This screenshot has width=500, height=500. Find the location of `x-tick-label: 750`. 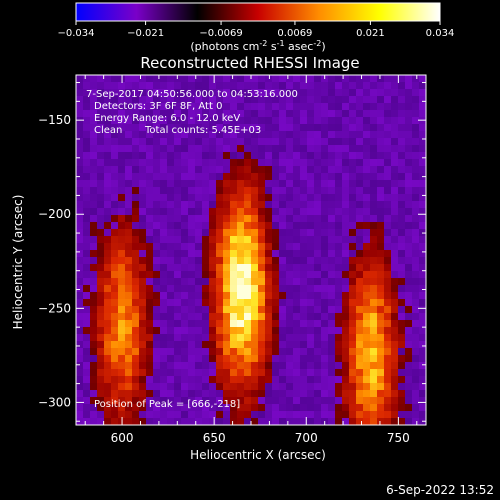

x-tick-label: 750 is located at coordinates (398, 438).